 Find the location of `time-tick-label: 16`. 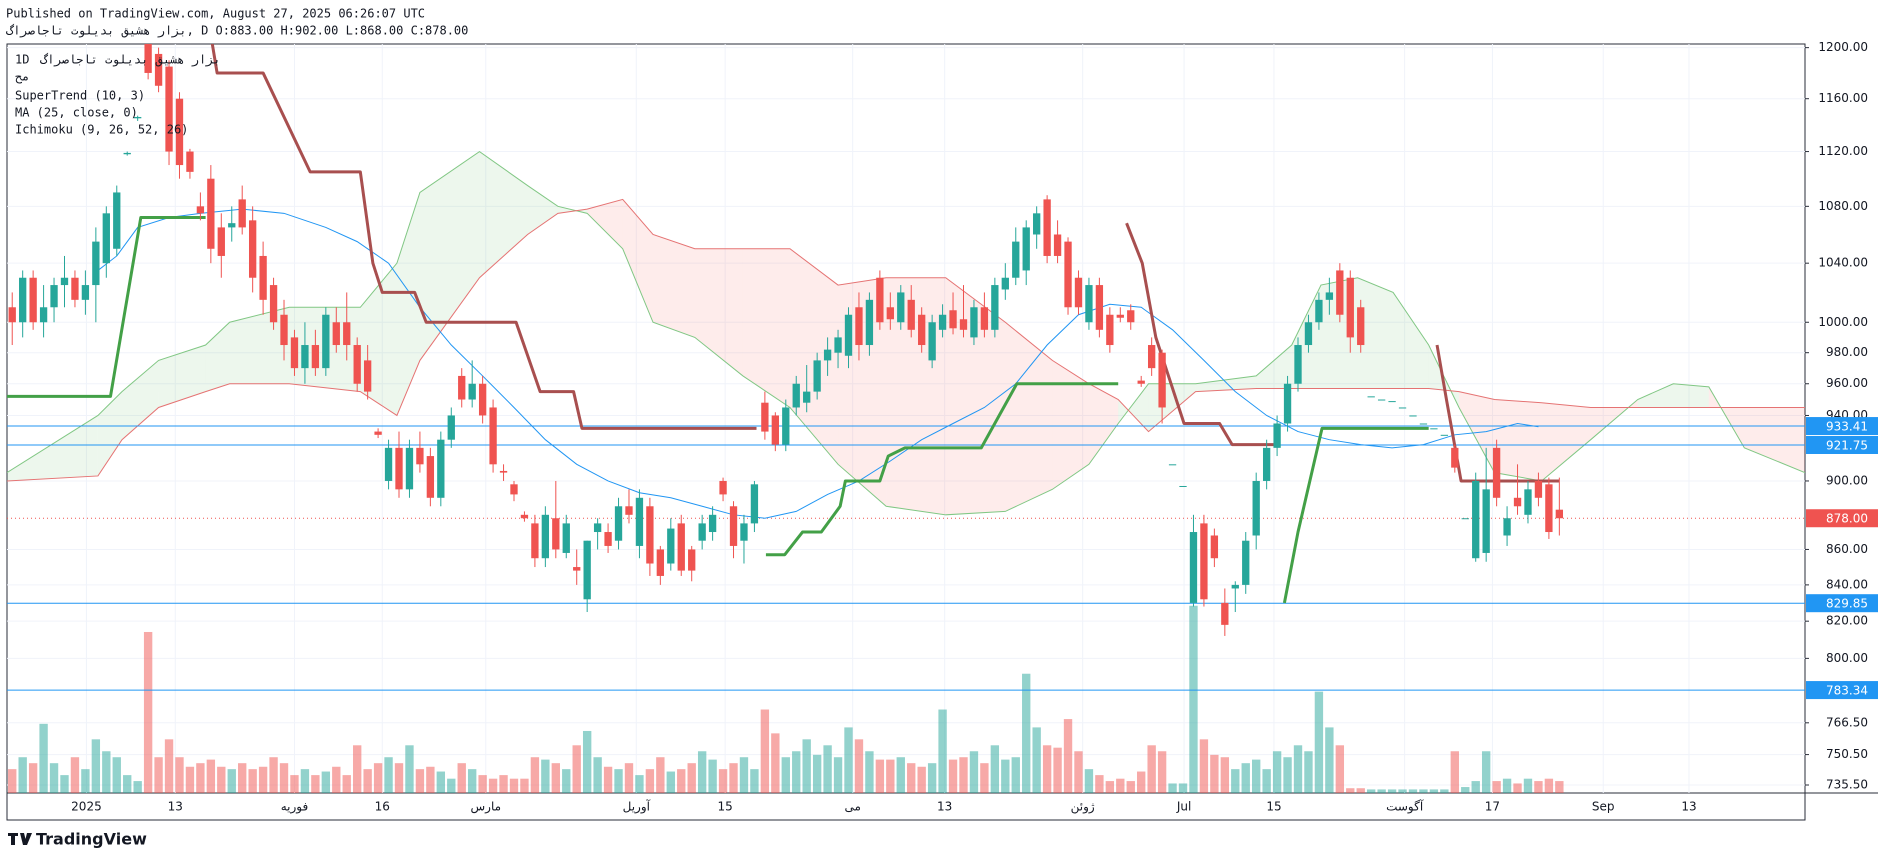

time-tick-label: 16 is located at coordinates (382, 807).